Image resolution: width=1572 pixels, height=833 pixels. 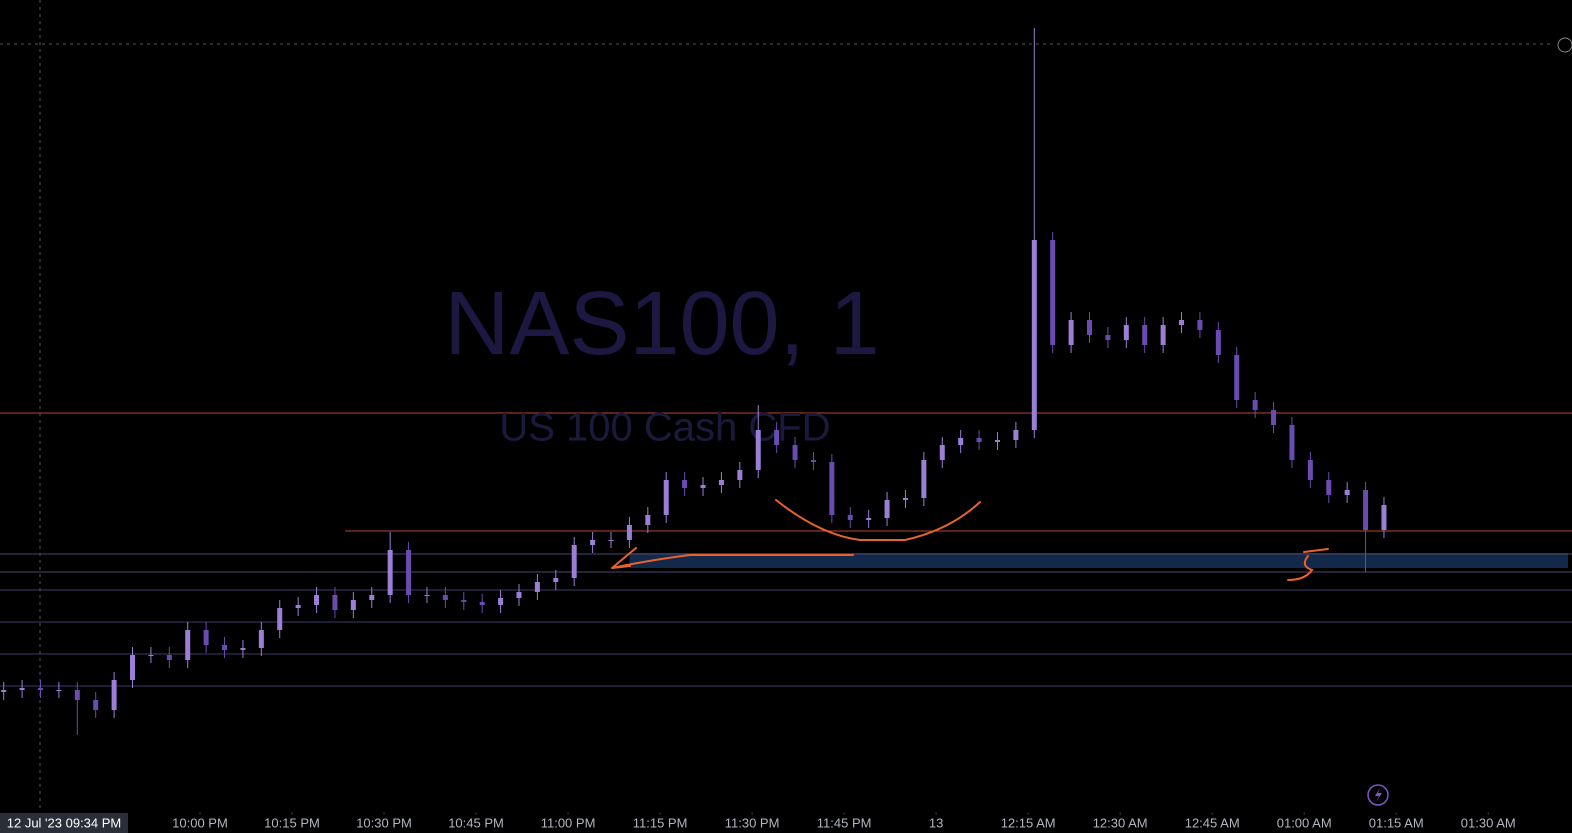 What do you see at coordinates (936, 822) in the screenshot?
I see `x-tick-label: 13` at bounding box center [936, 822].